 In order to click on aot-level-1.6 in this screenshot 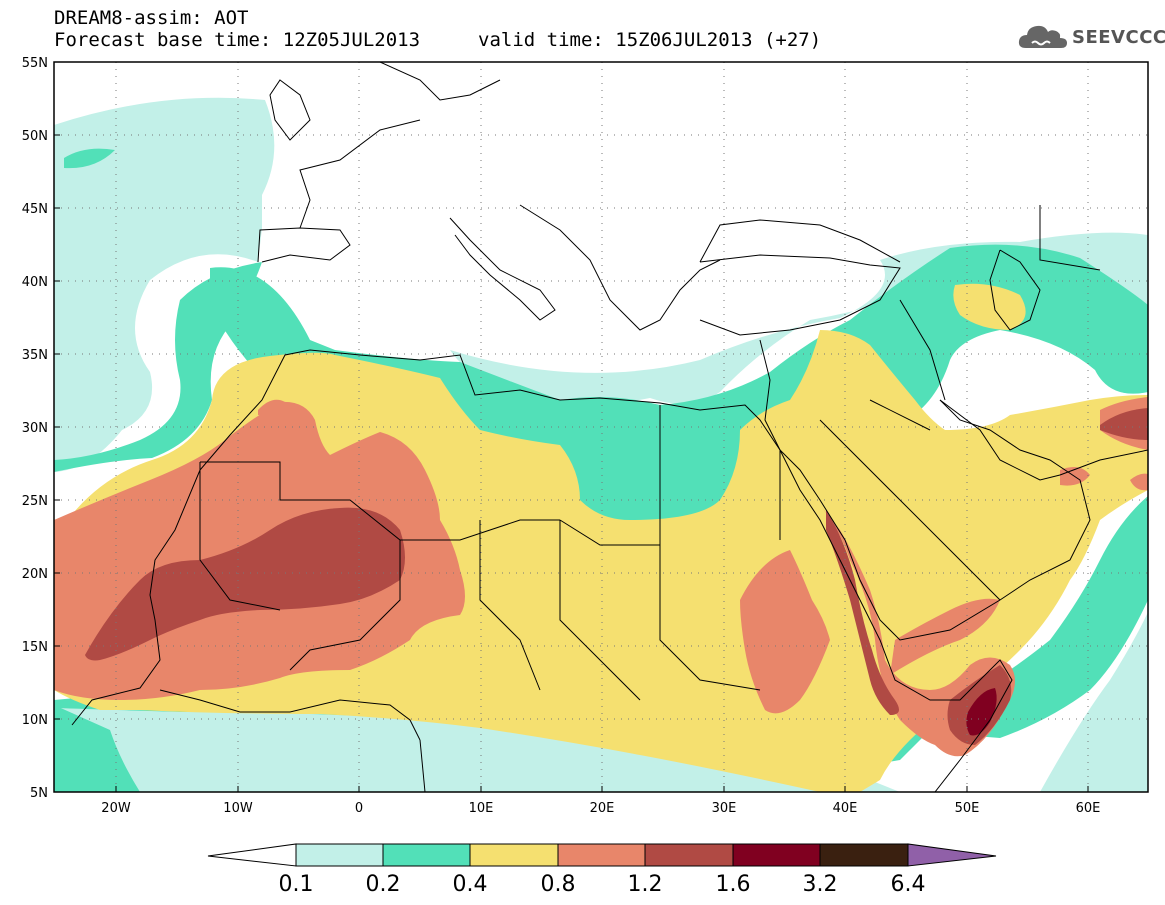, I will do `click(981, 712)`.